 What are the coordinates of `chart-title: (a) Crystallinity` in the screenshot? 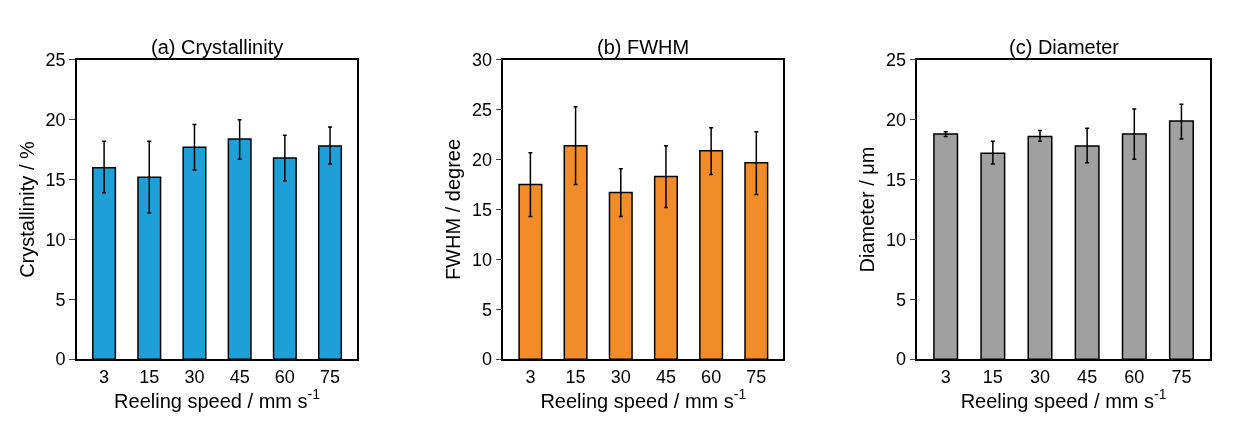 It's located at (217, 47).